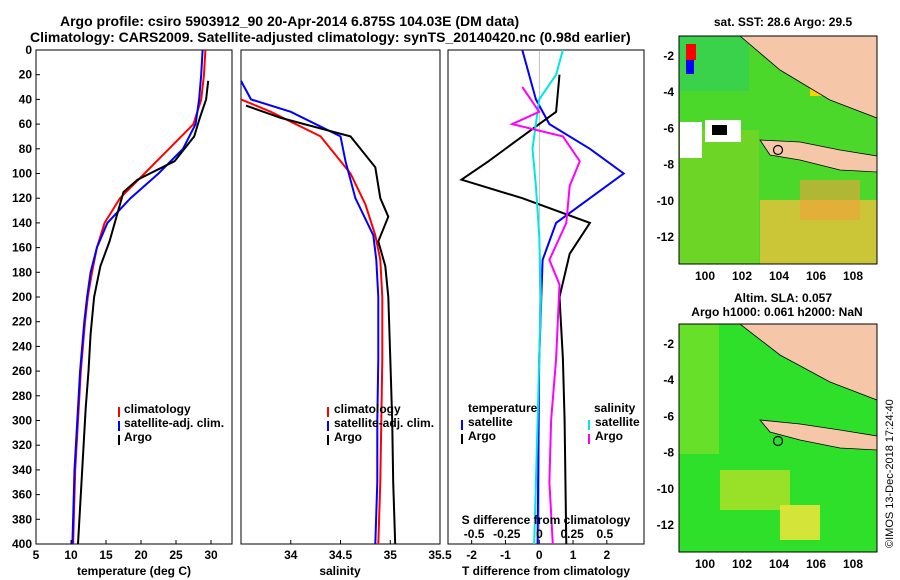 Image resolution: width=900 pixels, height=580 pixels. Describe the element at coordinates (546, 571) in the screenshot. I see `t-difference-xlabel: T difference from climatology` at that location.